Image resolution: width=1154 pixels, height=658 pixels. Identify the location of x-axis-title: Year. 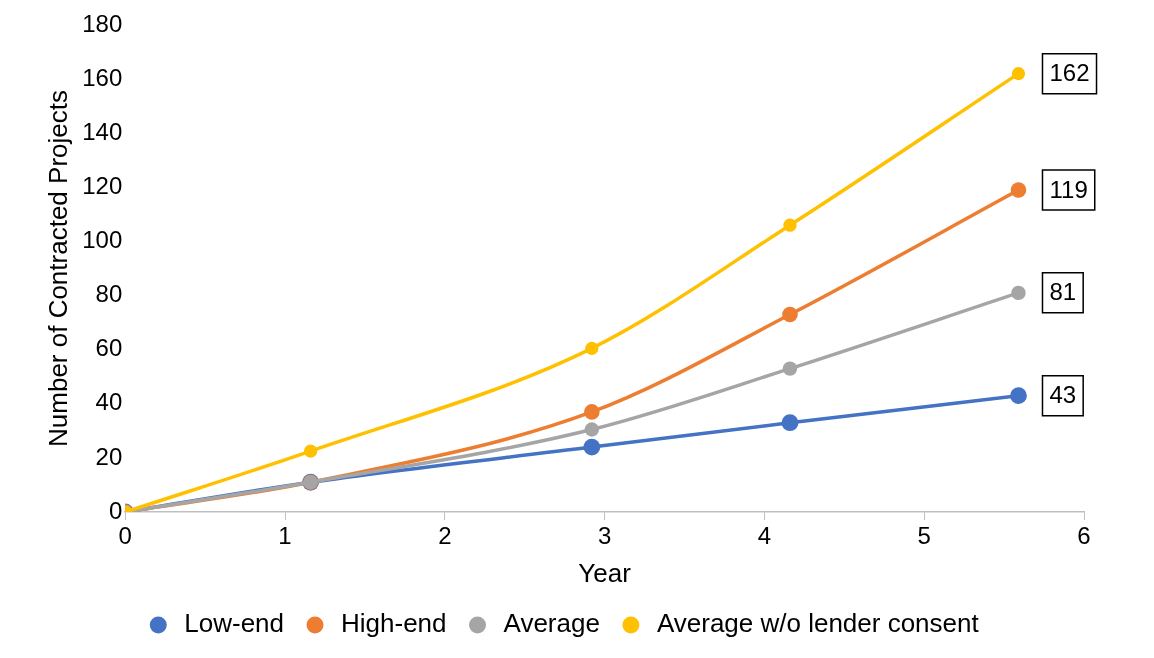
(605, 572).